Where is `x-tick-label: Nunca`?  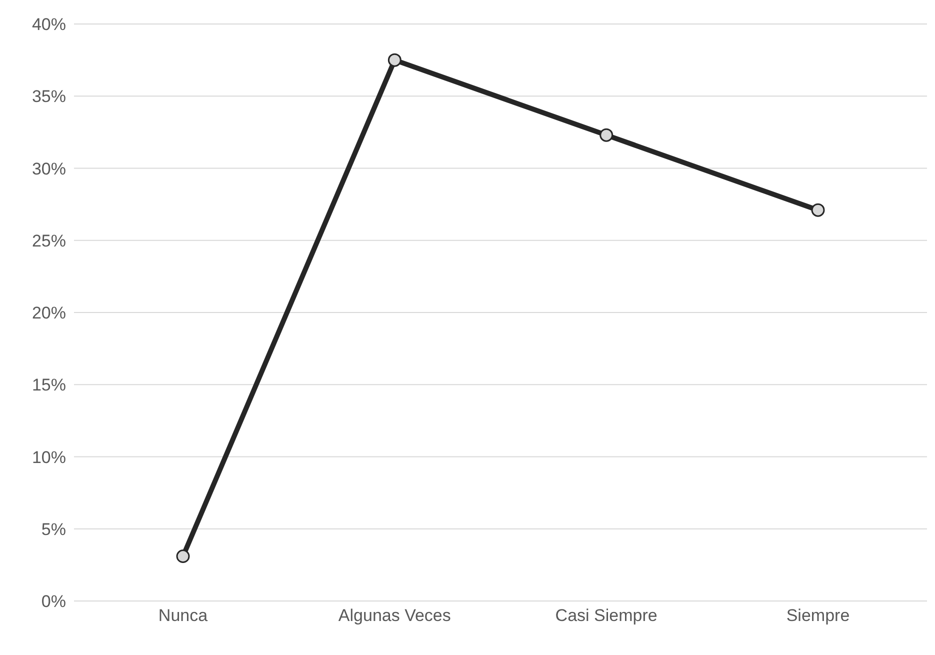 x-tick-label: Nunca is located at coordinates (183, 616).